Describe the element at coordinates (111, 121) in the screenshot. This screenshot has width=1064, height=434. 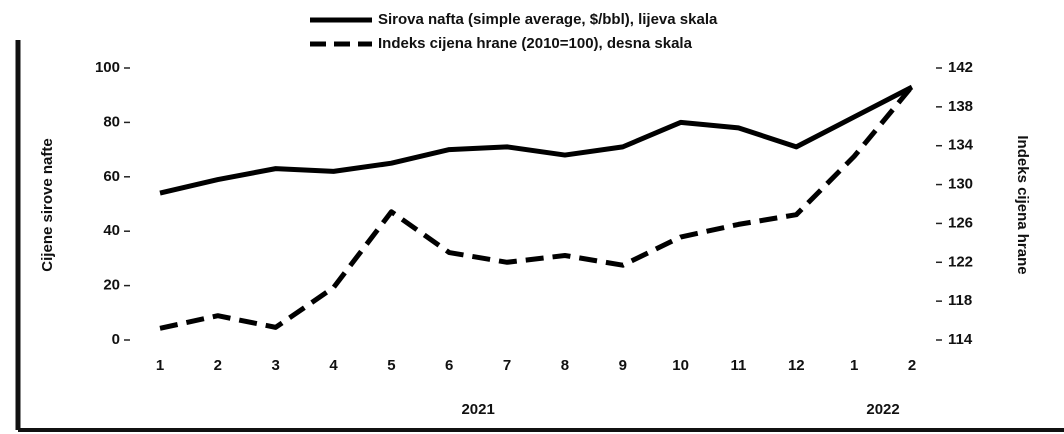
I see `y-tick-label: 80` at that location.